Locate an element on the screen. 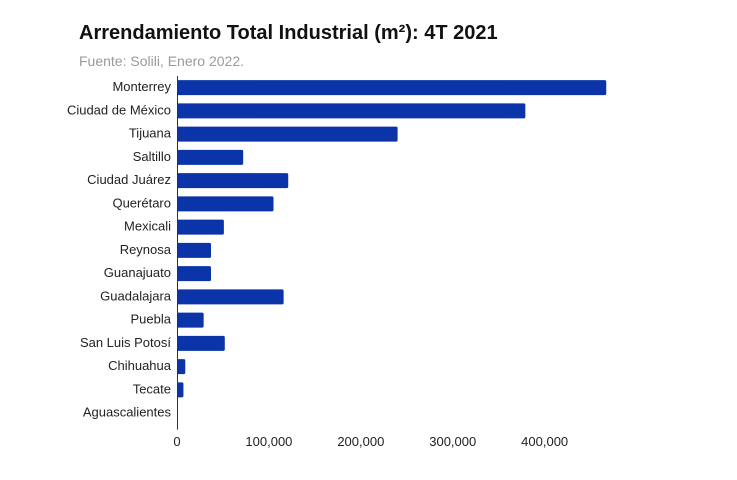  category-label: Saltillo is located at coordinates (152, 156).